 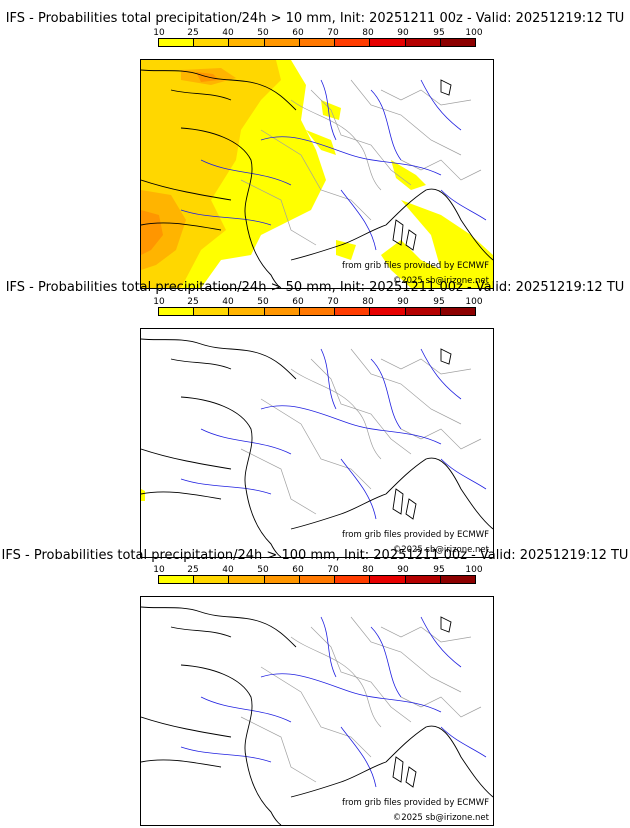 I want to click on probability-shading, so click(x=143, y=495).